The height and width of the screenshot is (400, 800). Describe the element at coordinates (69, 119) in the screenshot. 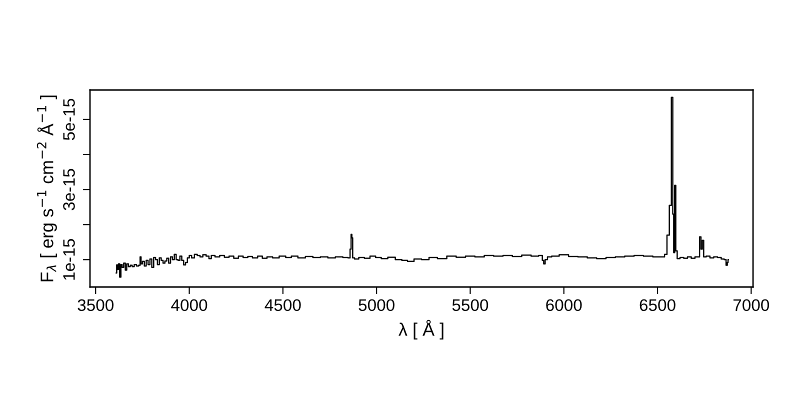

I see `y-tick-label: 5e-15` at that location.